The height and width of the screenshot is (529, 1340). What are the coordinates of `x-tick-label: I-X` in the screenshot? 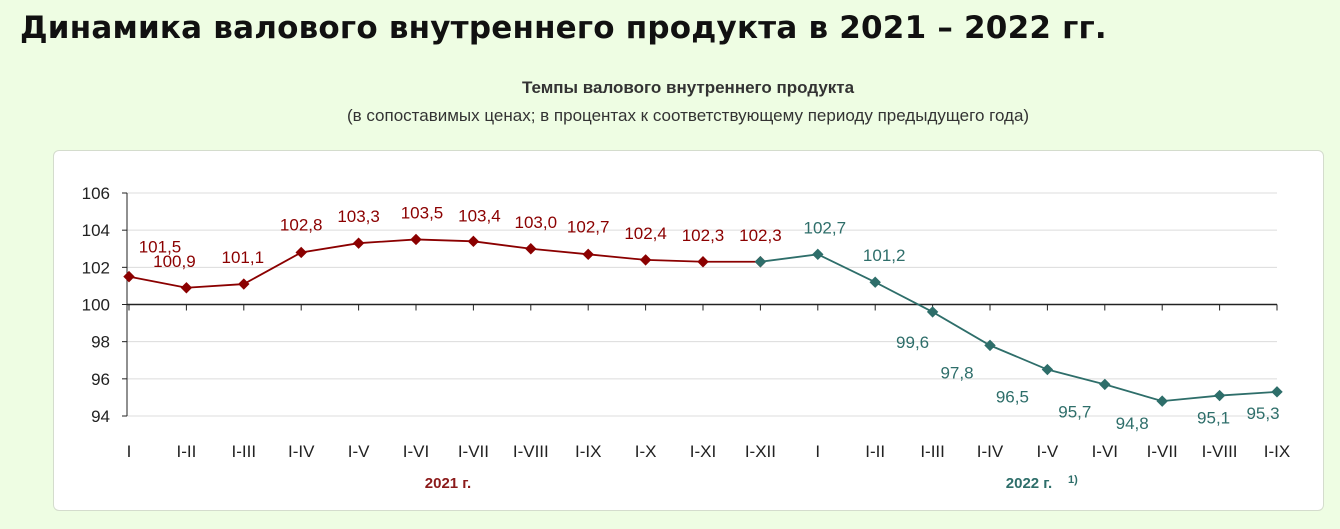 It's located at (646, 451).